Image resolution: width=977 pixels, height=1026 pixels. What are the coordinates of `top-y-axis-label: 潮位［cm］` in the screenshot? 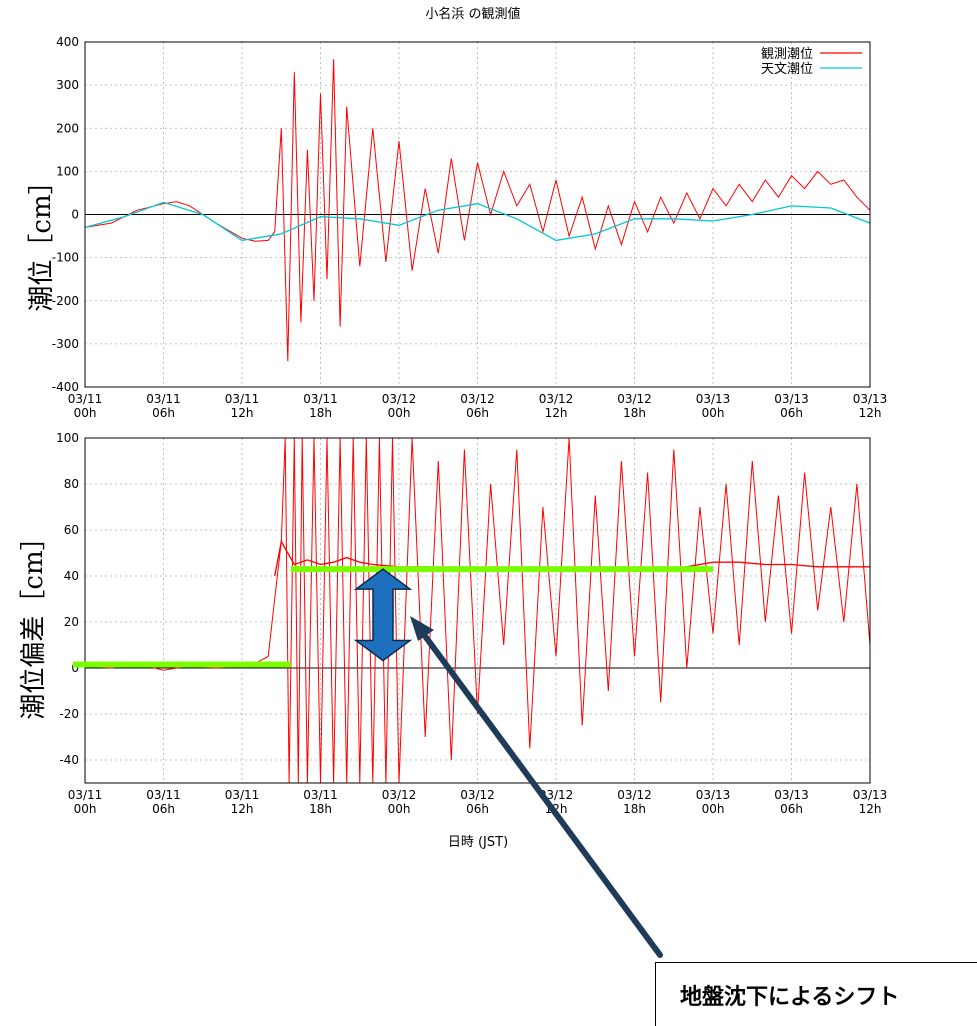 It's located at (42, 240).